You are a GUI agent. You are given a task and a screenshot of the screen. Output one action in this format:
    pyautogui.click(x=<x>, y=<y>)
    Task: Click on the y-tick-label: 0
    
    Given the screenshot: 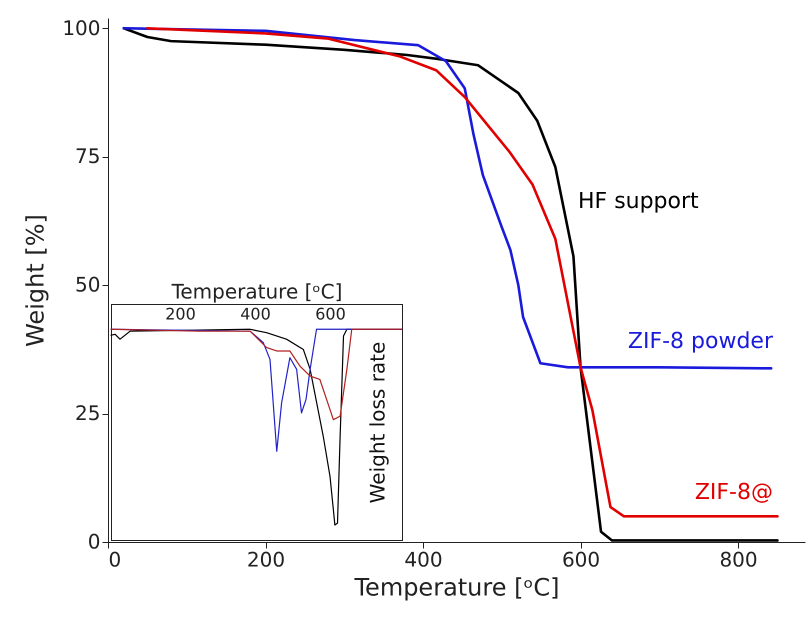 What is the action you would take?
    pyautogui.click(x=94, y=542)
    